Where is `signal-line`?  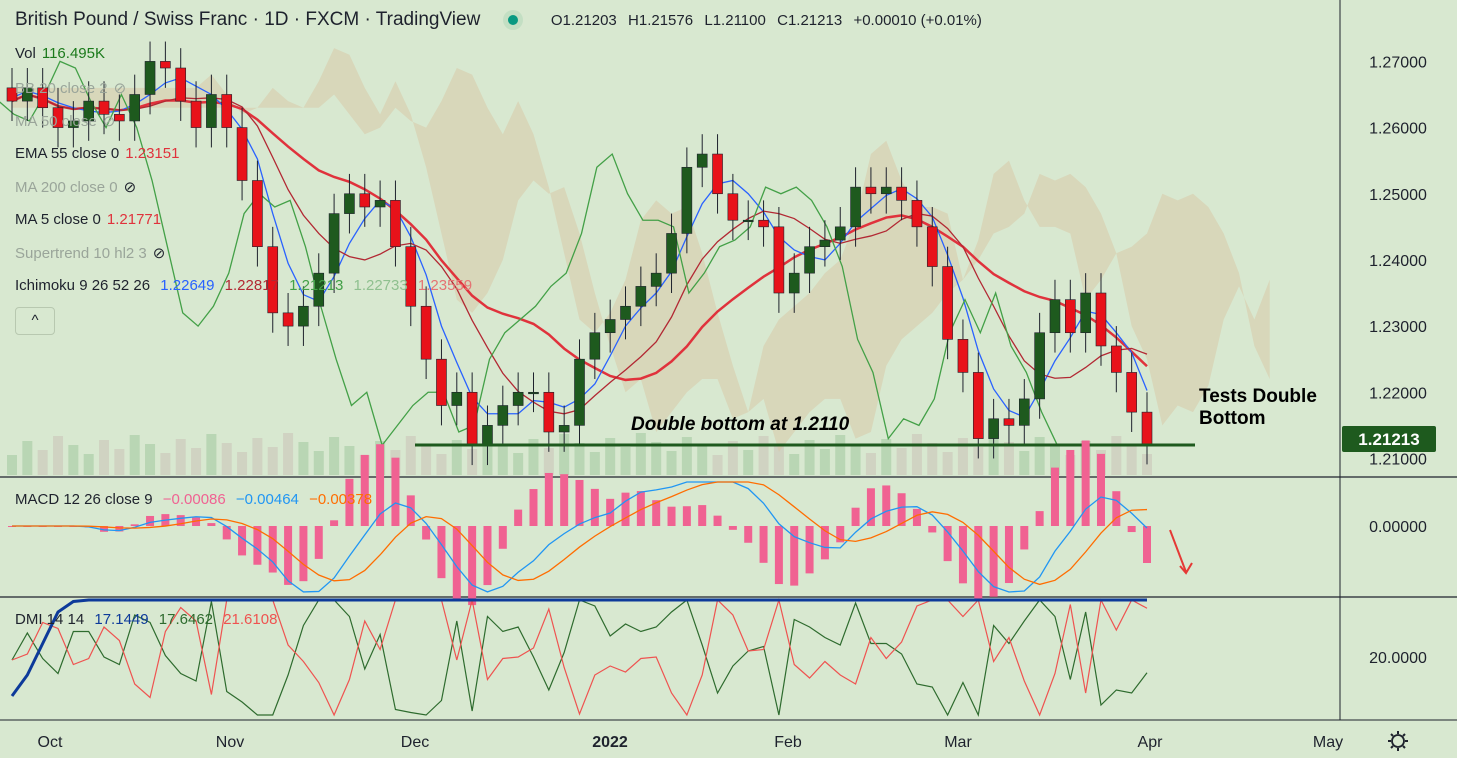
signal-line is located at coordinates (580, 533).